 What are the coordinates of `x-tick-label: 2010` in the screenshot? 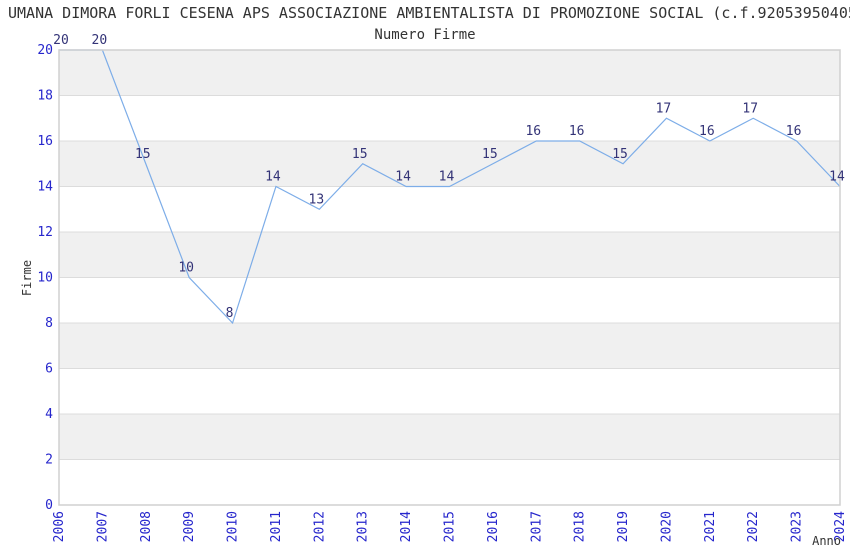 It's located at (233, 526).